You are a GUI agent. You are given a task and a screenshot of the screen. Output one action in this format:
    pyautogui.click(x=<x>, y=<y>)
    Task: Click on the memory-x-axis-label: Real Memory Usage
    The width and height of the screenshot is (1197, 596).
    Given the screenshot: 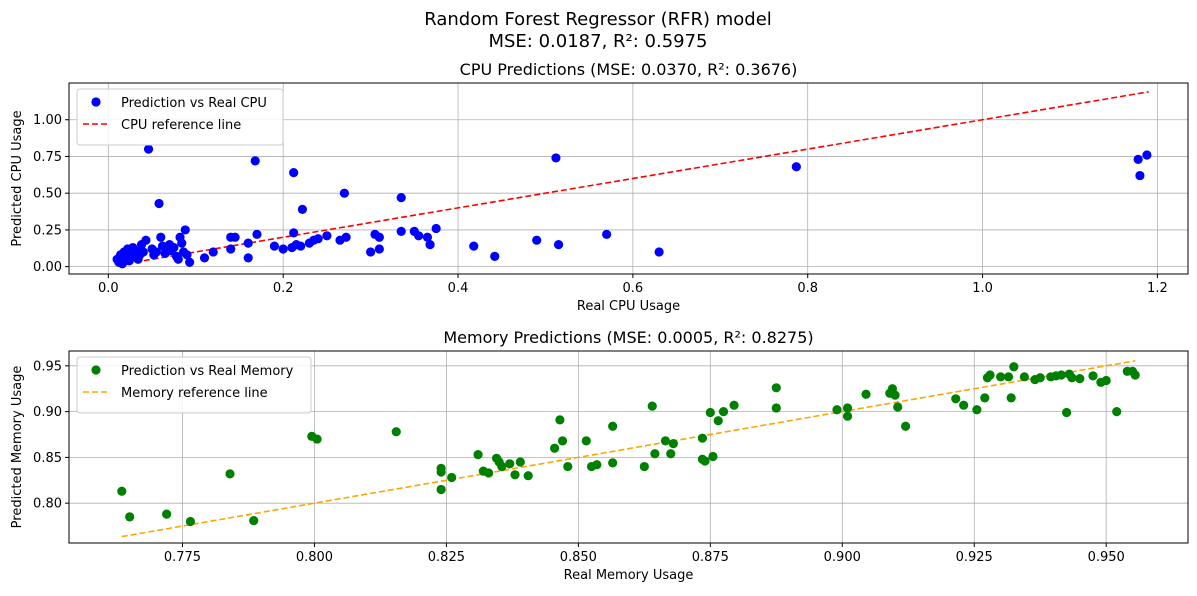 What is the action you would take?
    pyautogui.click(x=629, y=575)
    